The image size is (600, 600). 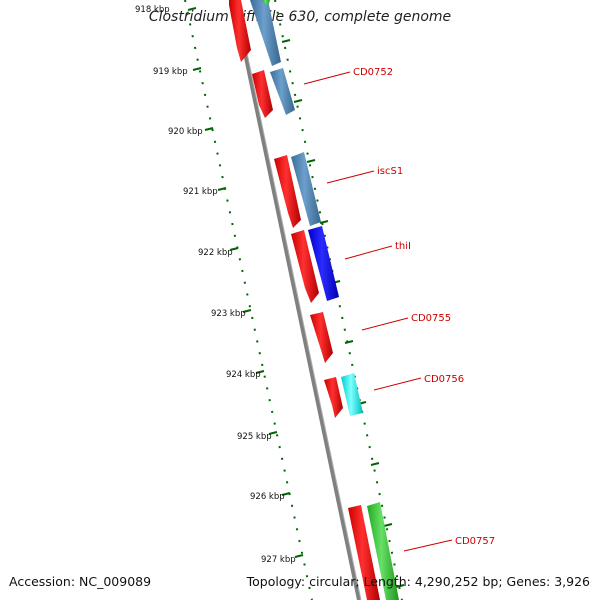 What do you see at coordinates (215, 253) in the screenshot?
I see `ruler-label: 922 kbp` at bounding box center [215, 253].